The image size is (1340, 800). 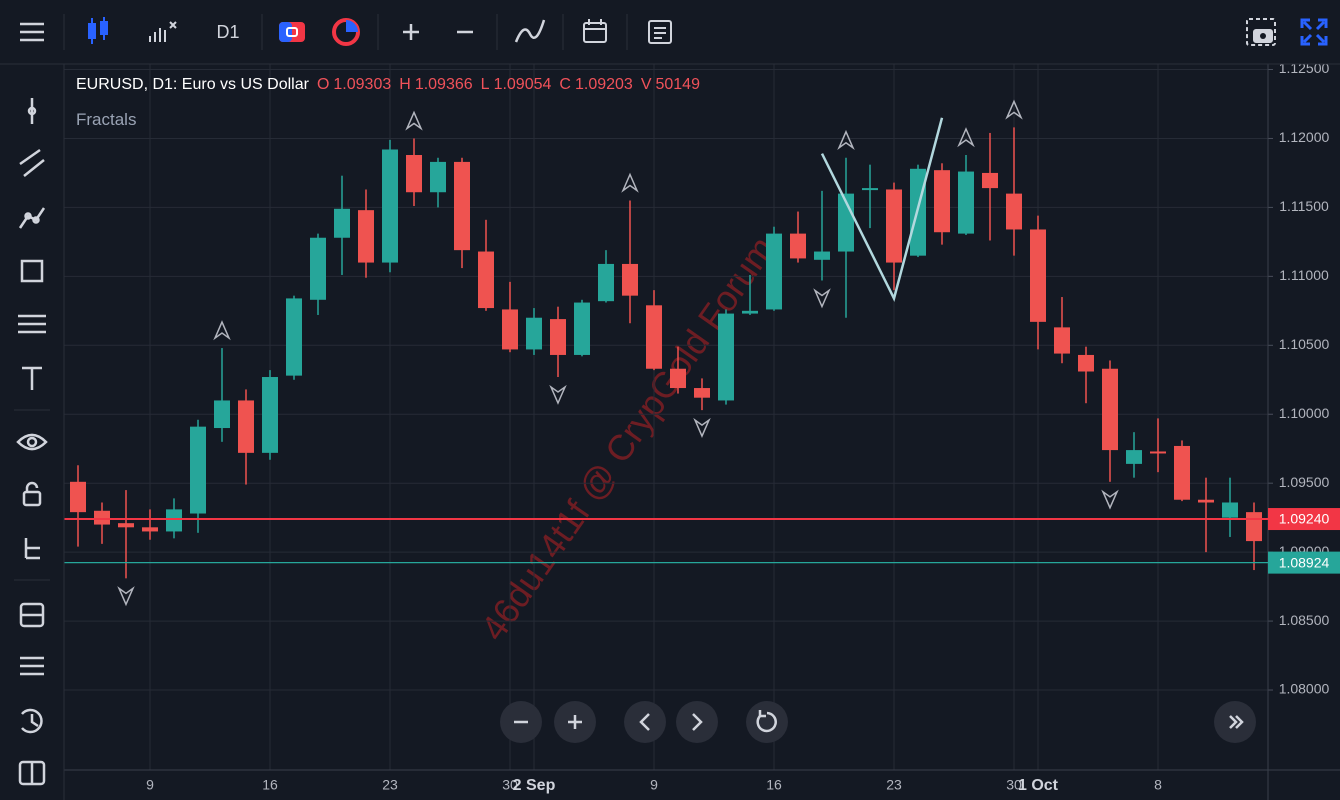 I want to click on zoom-in-control, so click(x=575, y=722).